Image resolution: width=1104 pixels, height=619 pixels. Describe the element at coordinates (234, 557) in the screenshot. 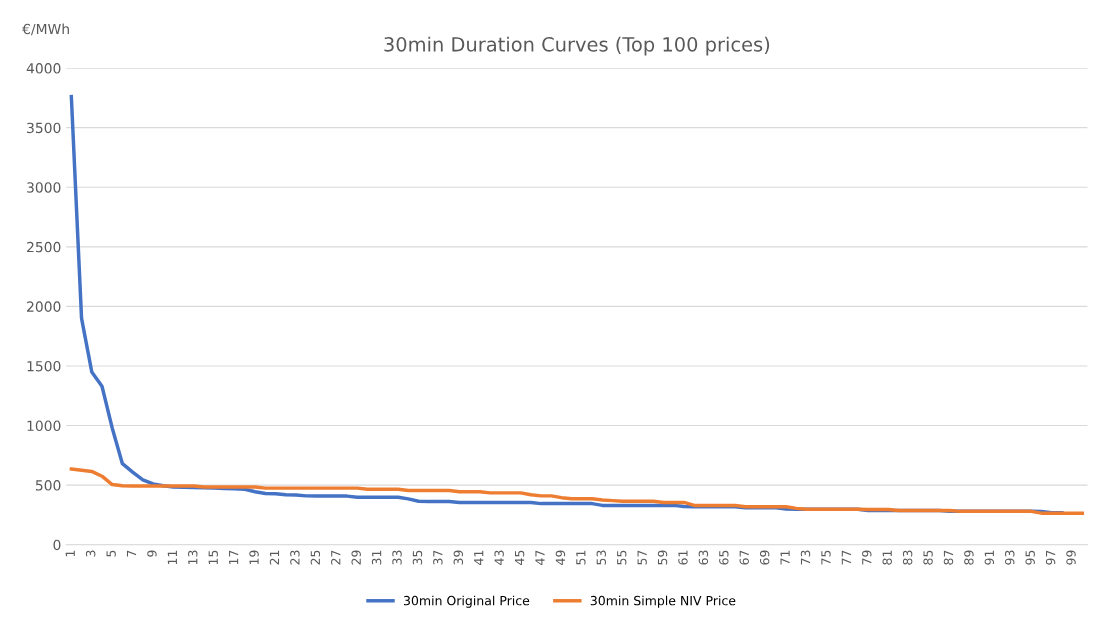

I see `x-tick-label: 17` at that location.